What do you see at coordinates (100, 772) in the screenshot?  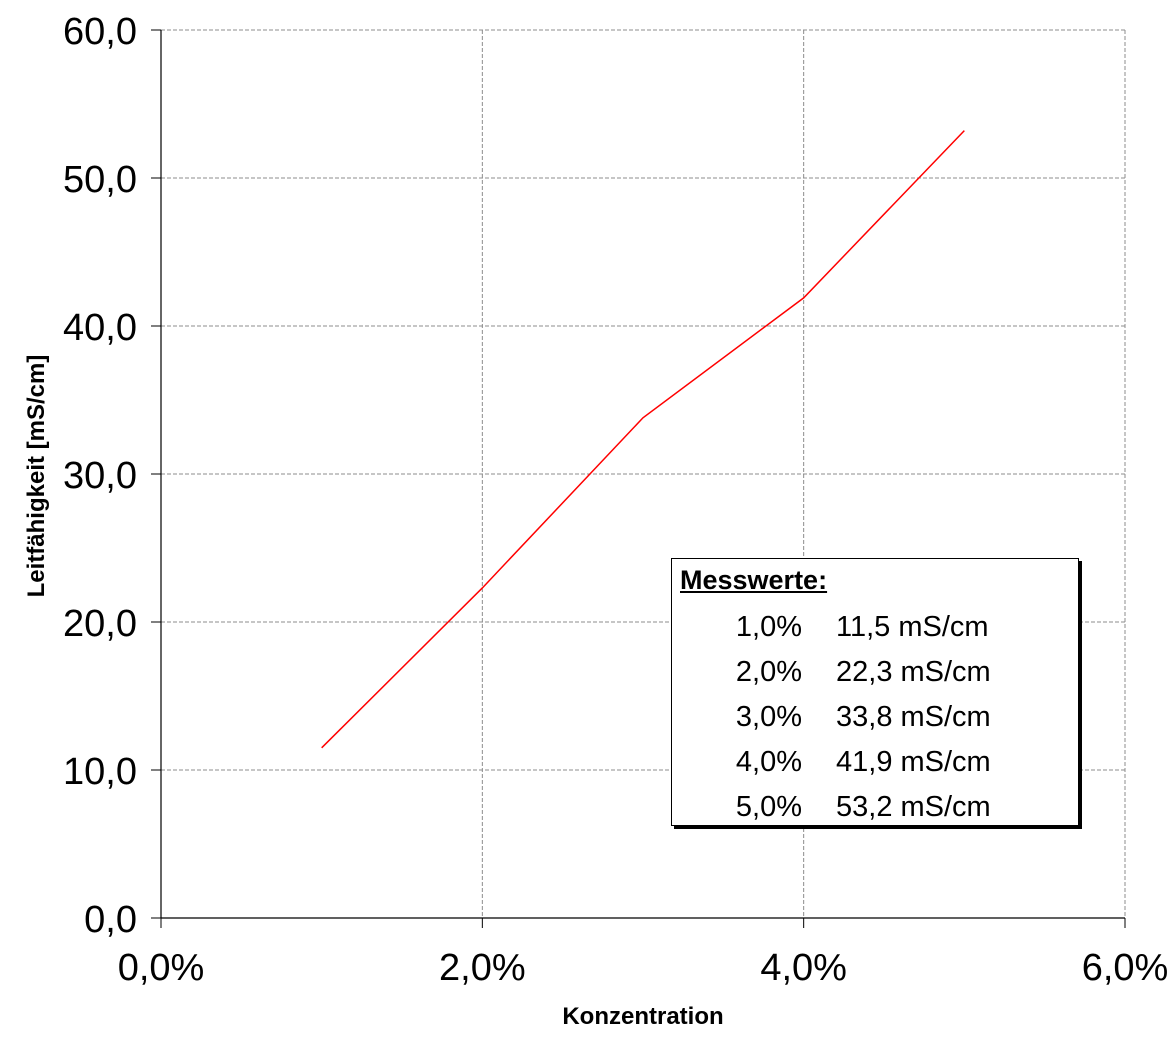 I see `y-tick-label: 10,0` at bounding box center [100, 772].